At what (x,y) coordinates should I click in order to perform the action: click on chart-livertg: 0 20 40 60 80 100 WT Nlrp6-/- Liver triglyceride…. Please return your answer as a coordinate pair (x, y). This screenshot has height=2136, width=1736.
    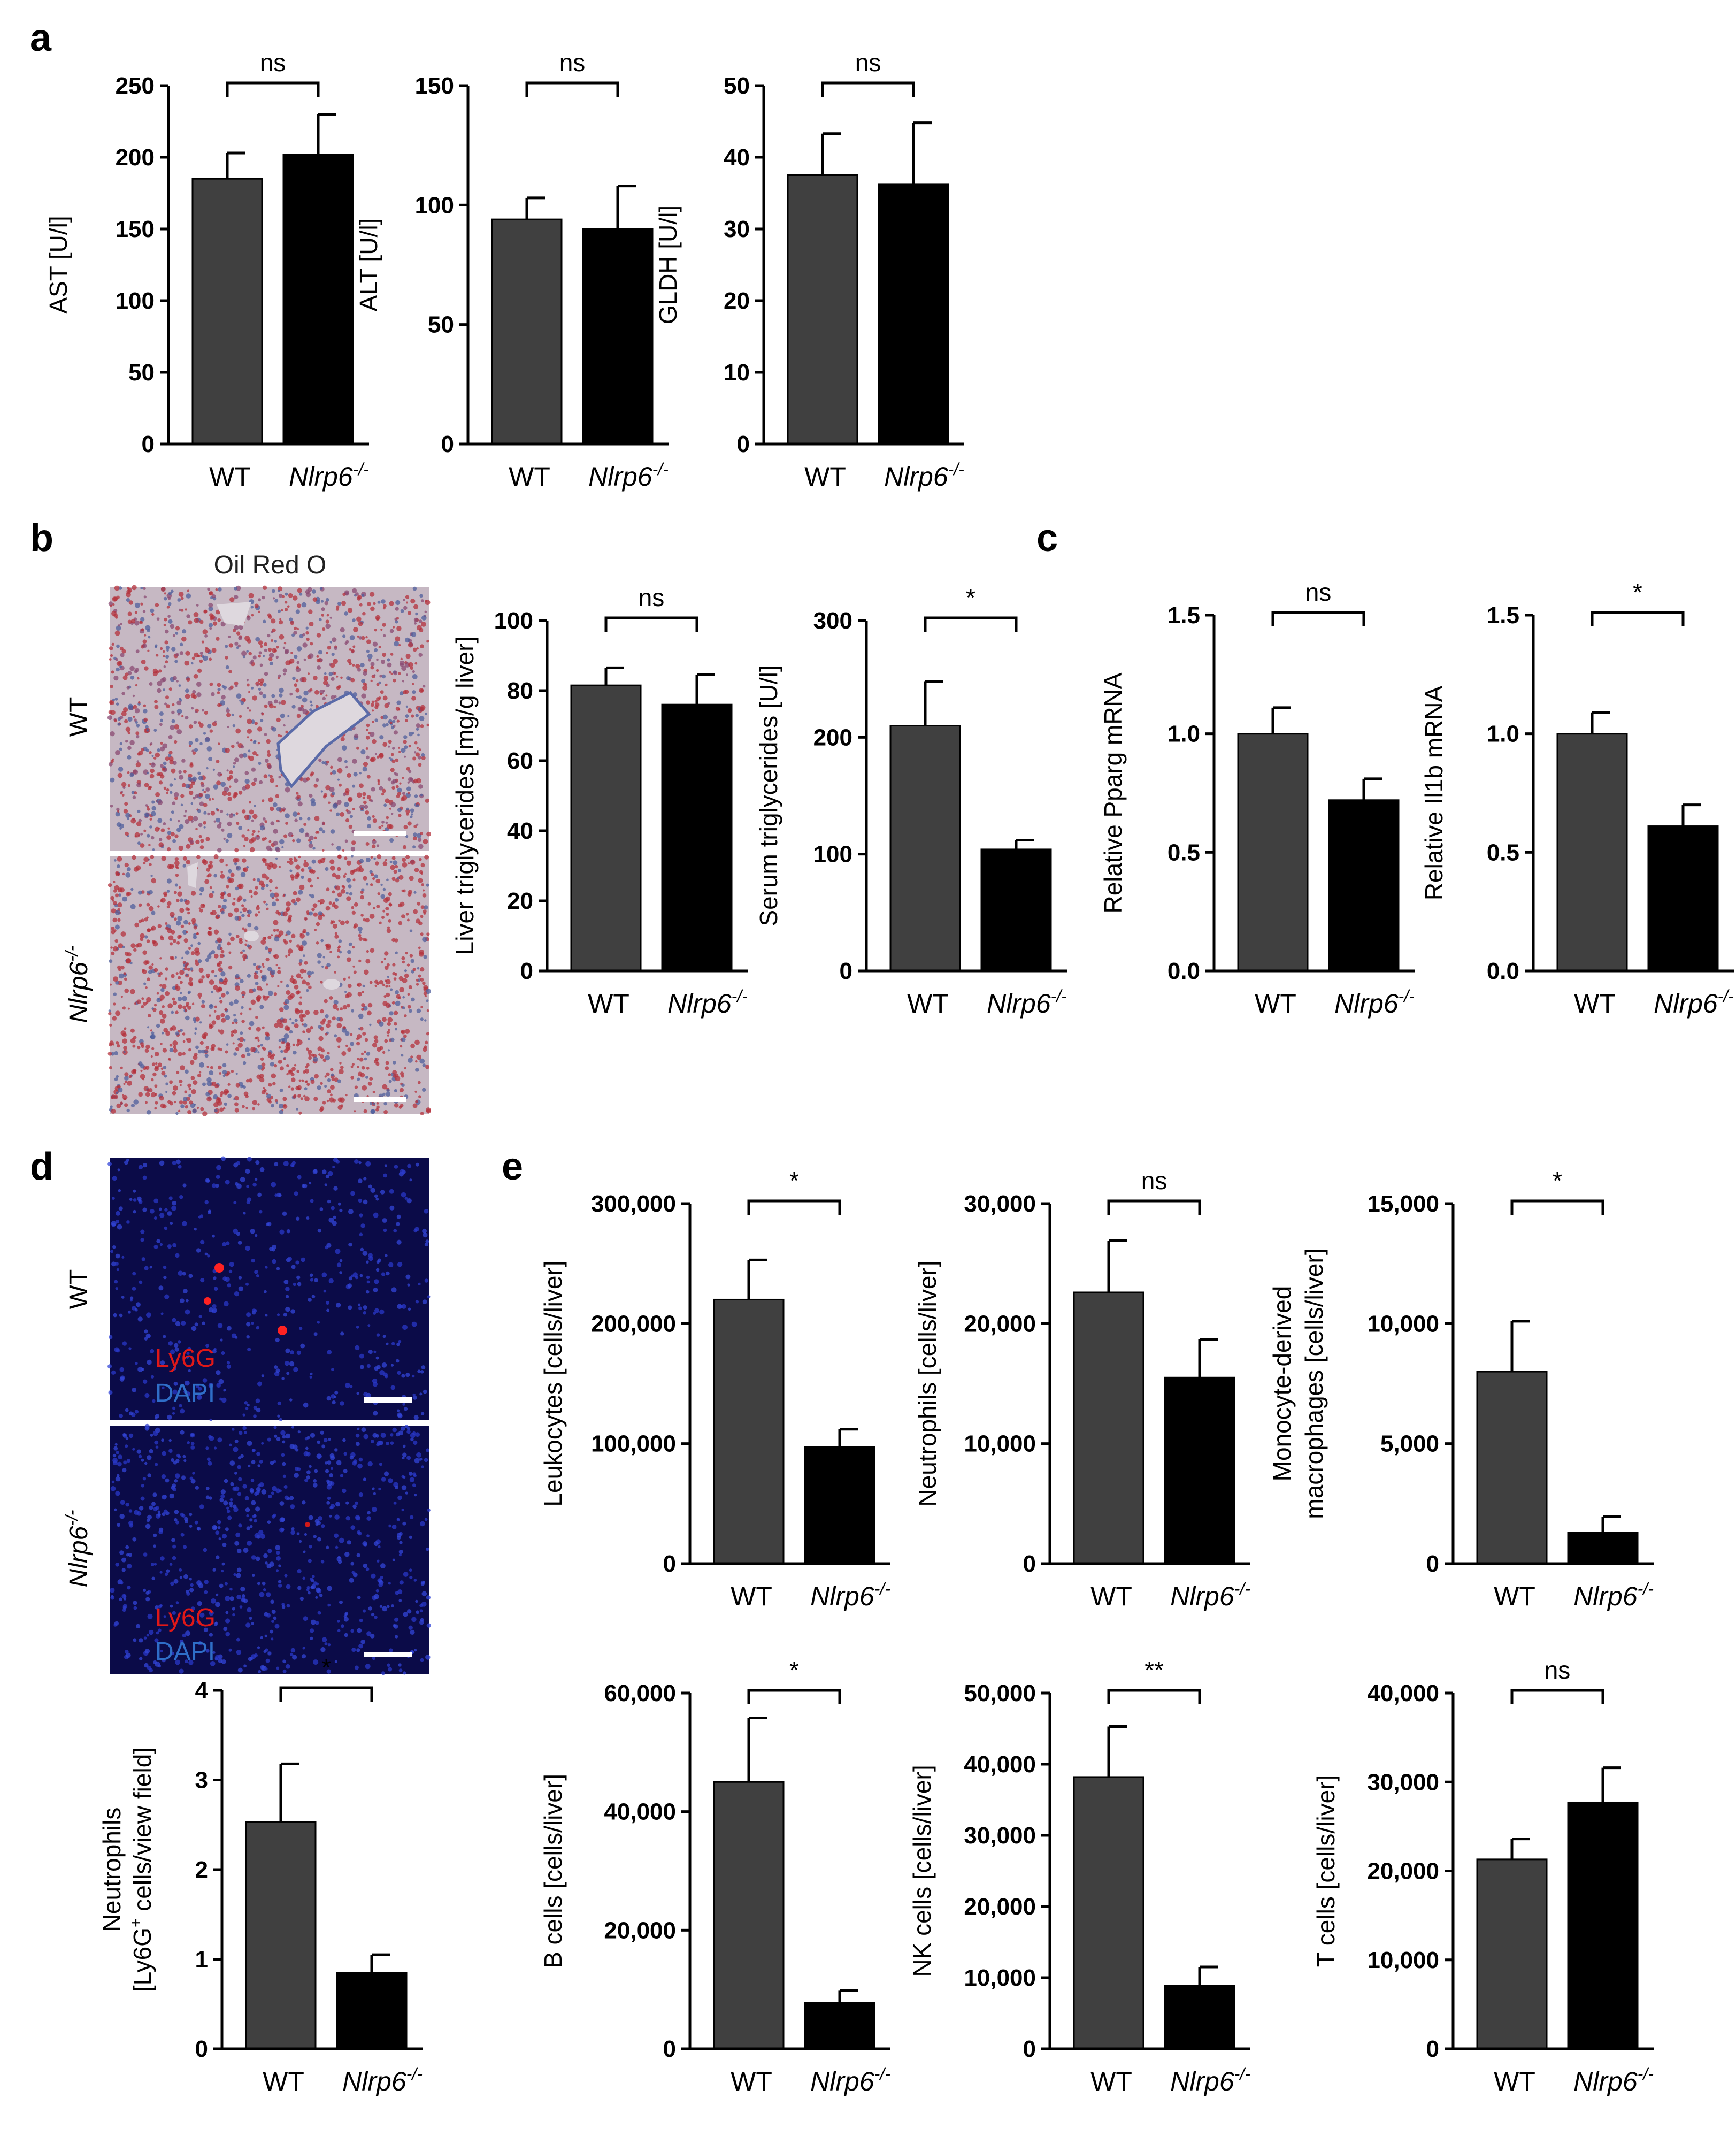
    Looking at the image, I should click on (599, 801).